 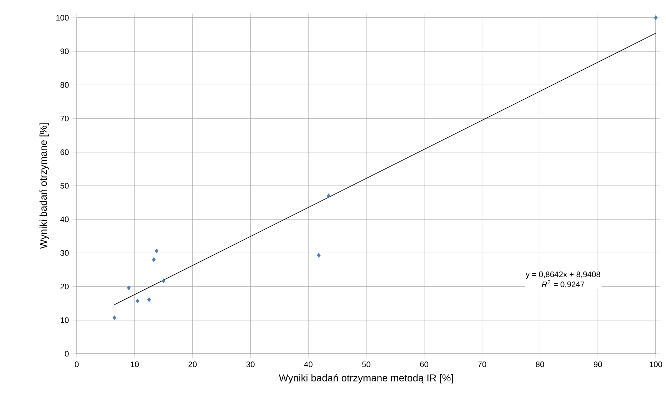 I want to click on x-axis-title: Wyniki badań otrzymane metodą IR [%], so click(x=366, y=379).